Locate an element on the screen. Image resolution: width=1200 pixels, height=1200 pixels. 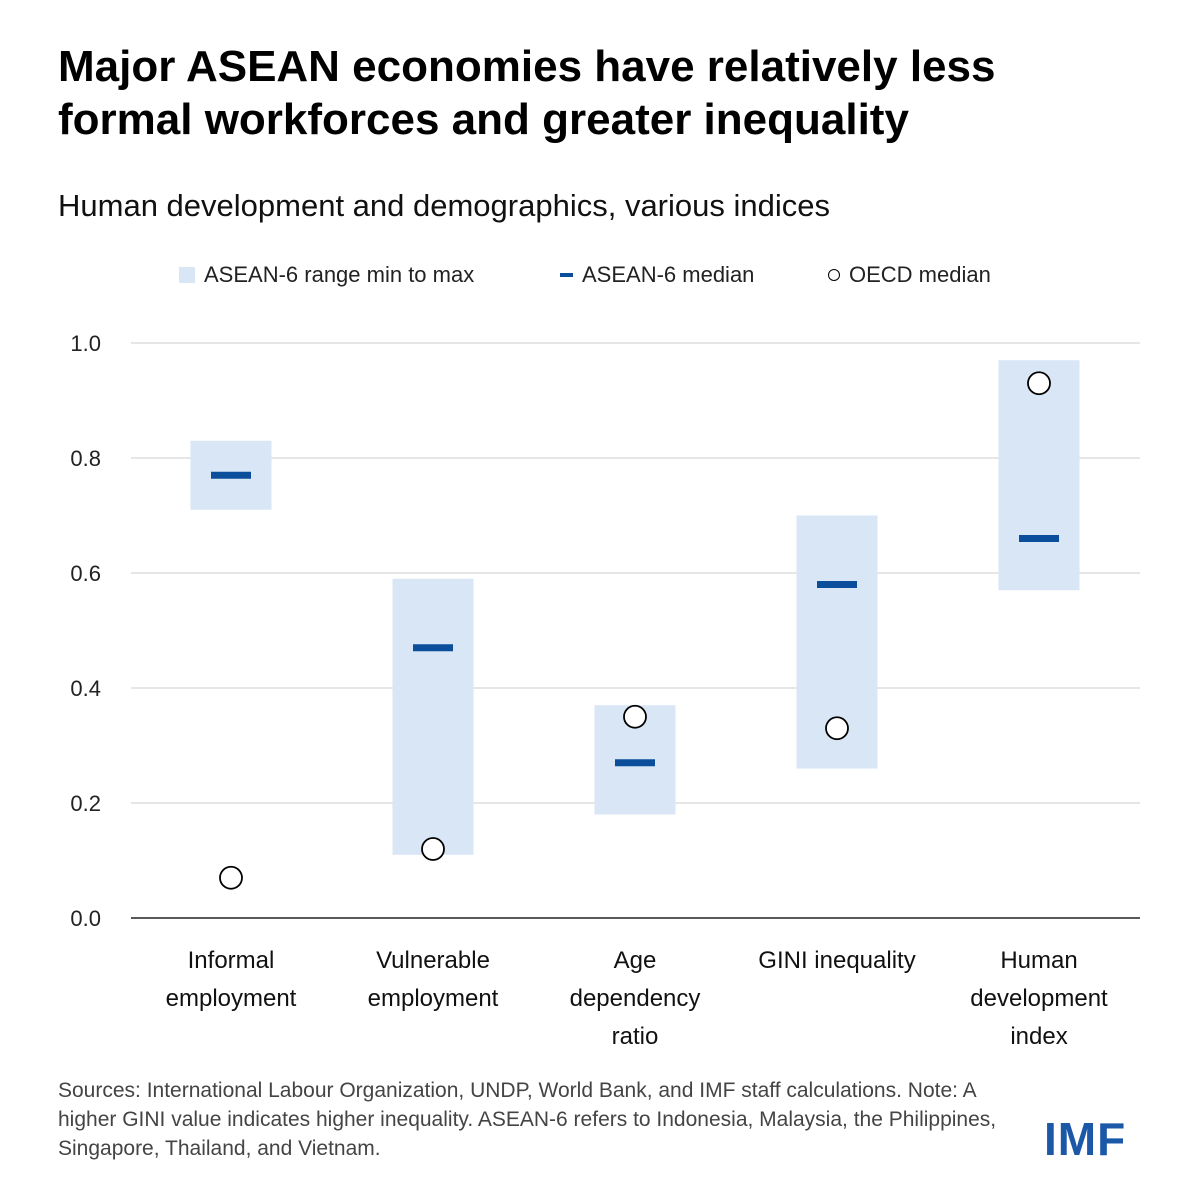
legend-item-median: ASEAN-6 median is located at coordinates (657, 275).